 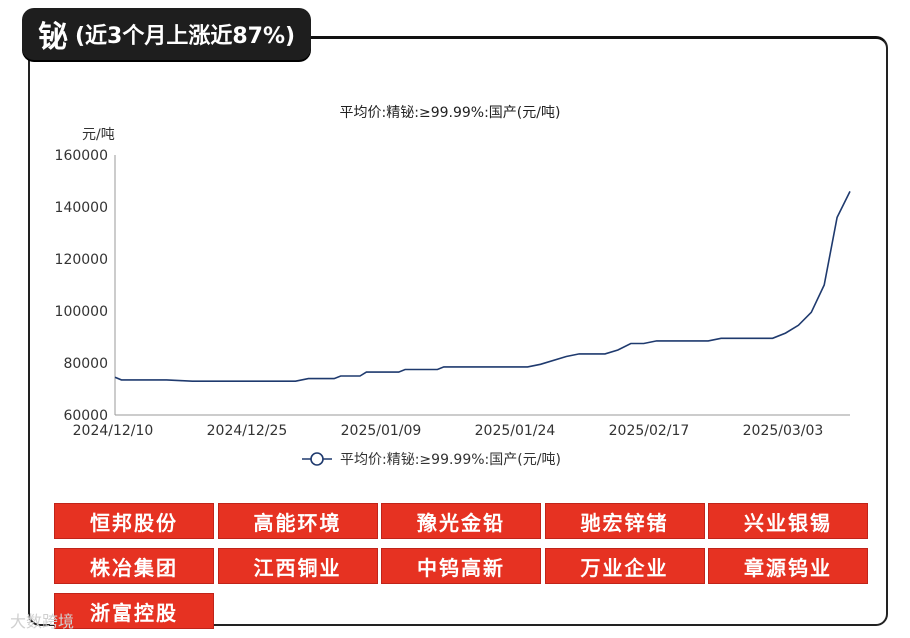 I want to click on page-title: 铋, so click(x=53, y=37).